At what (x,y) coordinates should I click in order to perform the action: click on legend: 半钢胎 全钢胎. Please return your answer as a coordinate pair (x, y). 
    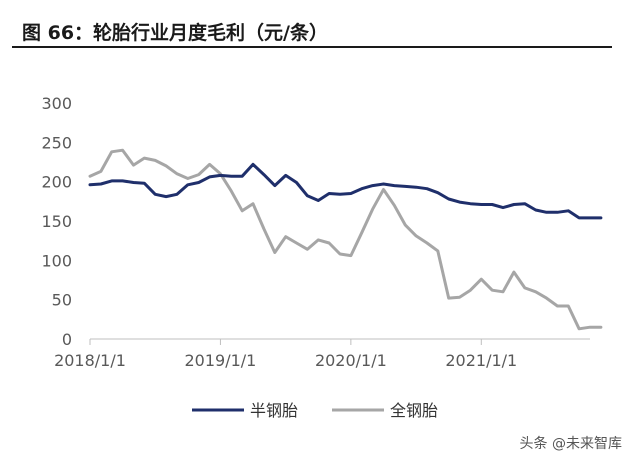
    Looking at the image, I should click on (315, 410).